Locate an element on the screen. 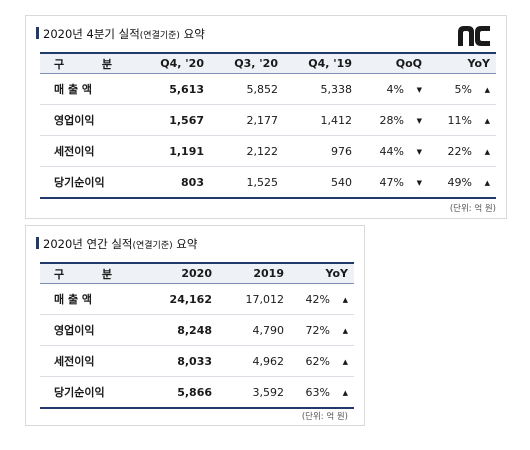  value-q4-20: 5,613 is located at coordinates (173, 89).